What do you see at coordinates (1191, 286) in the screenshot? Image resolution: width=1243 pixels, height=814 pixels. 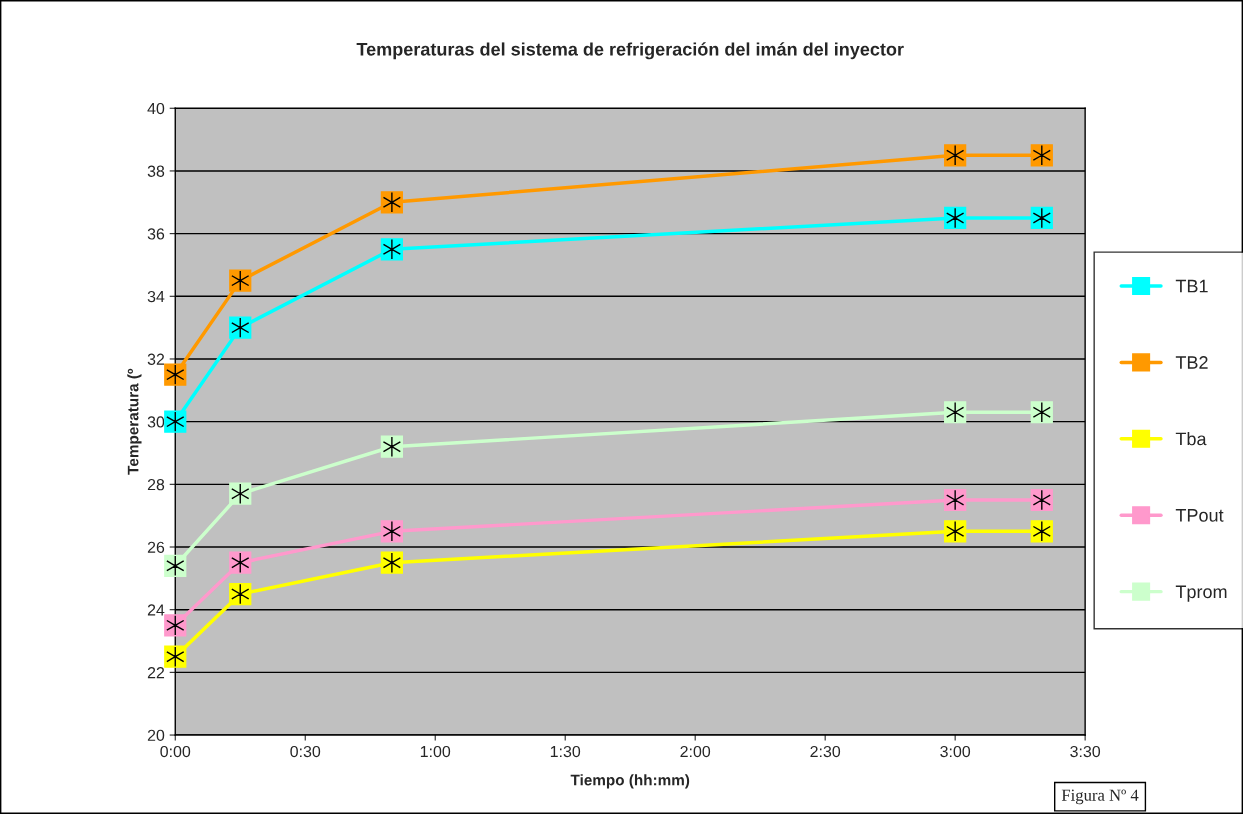 I see `legend-label: TB1` at bounding box center [1191, 286].